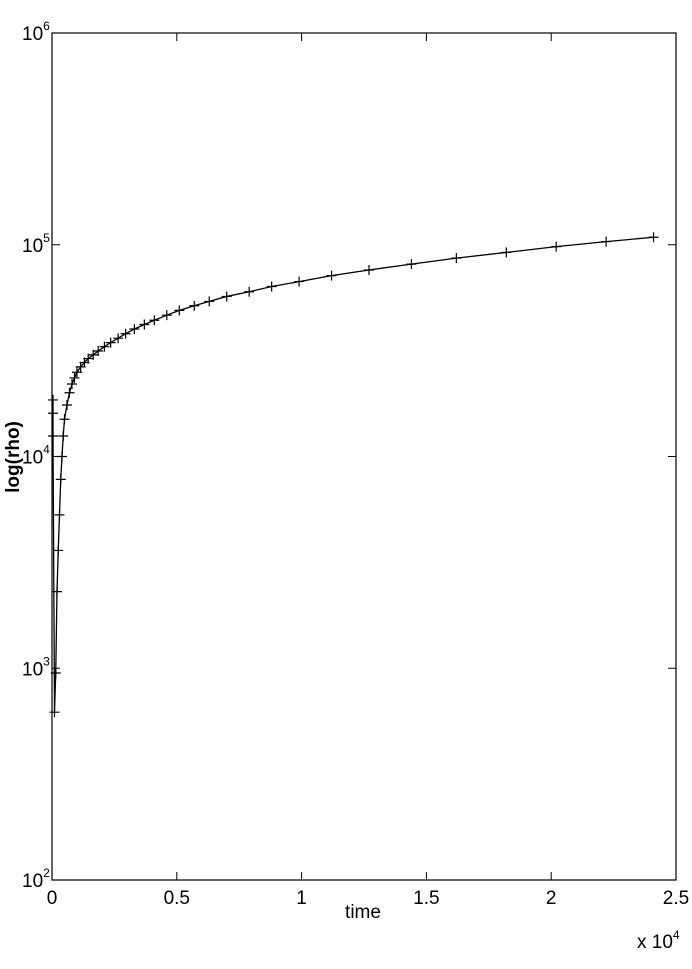  I want to click on x-axis-label: time, so click(363, 912).